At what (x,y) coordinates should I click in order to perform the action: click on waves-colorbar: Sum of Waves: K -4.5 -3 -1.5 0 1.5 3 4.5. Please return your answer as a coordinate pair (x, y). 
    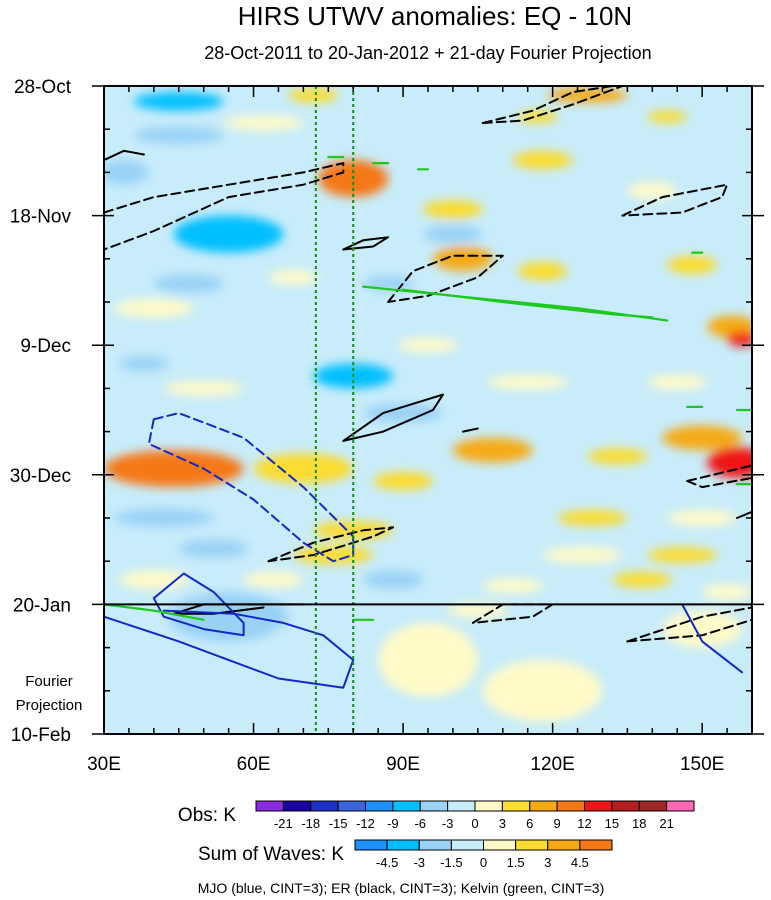
    Looking at the image, I should click on (405, 854).